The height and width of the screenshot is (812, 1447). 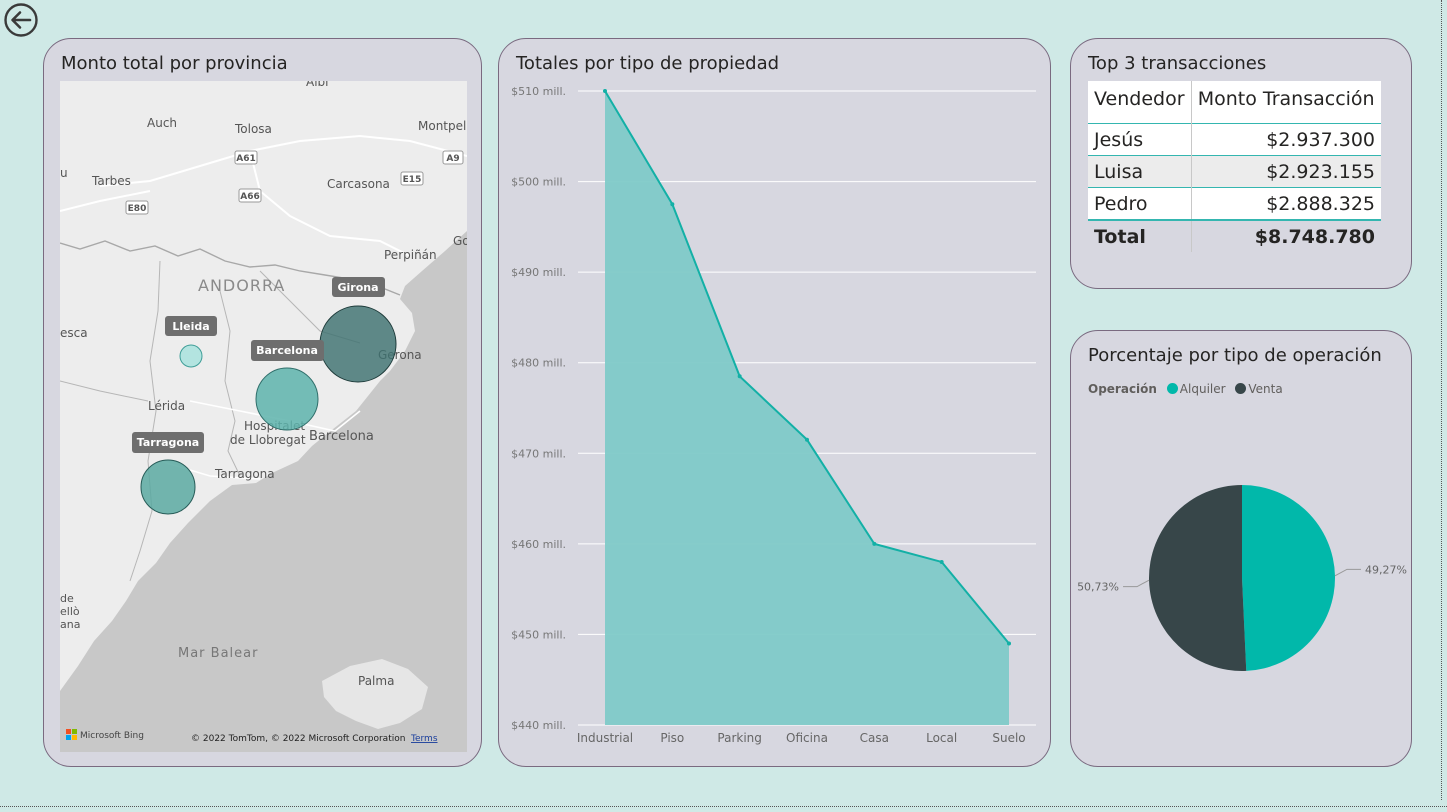 What do you see at coordinates (358, 344) in the screenshot?
I see `bubble-girona` at bounding box center [358, 344].